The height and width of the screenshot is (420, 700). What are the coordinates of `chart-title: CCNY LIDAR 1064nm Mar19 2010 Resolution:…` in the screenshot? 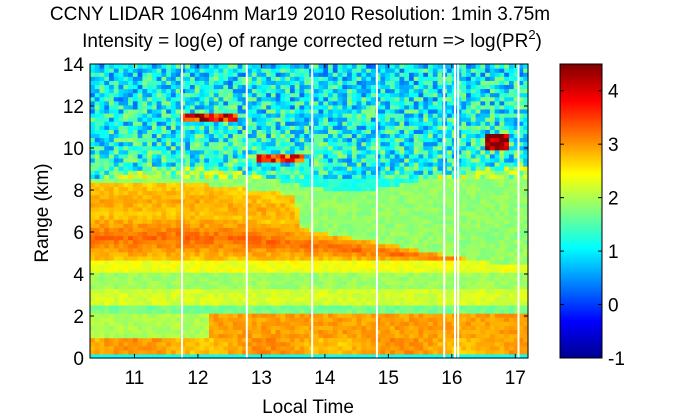 It's located at (300, 14).